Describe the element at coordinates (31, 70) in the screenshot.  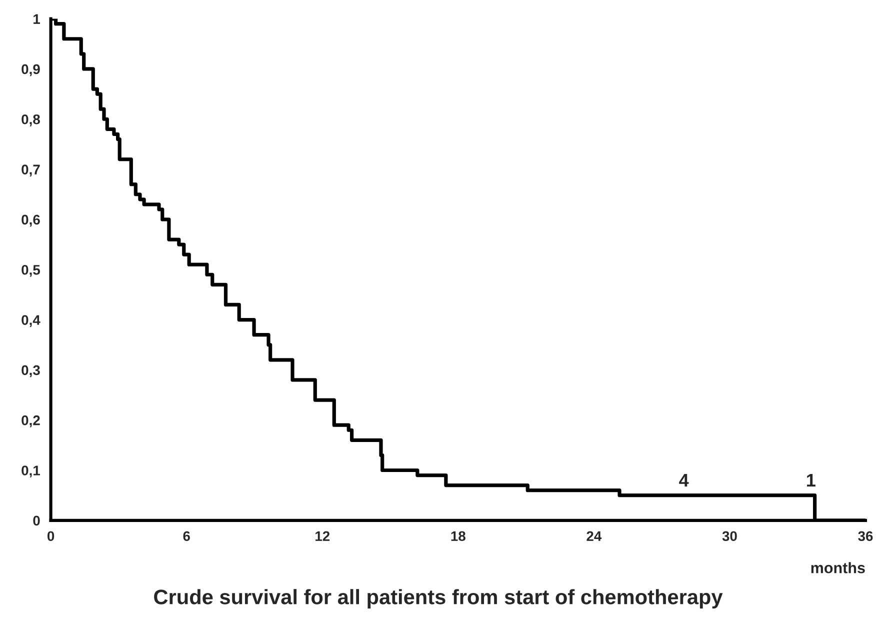
I see `y-tick-label: 0,9` at that location.